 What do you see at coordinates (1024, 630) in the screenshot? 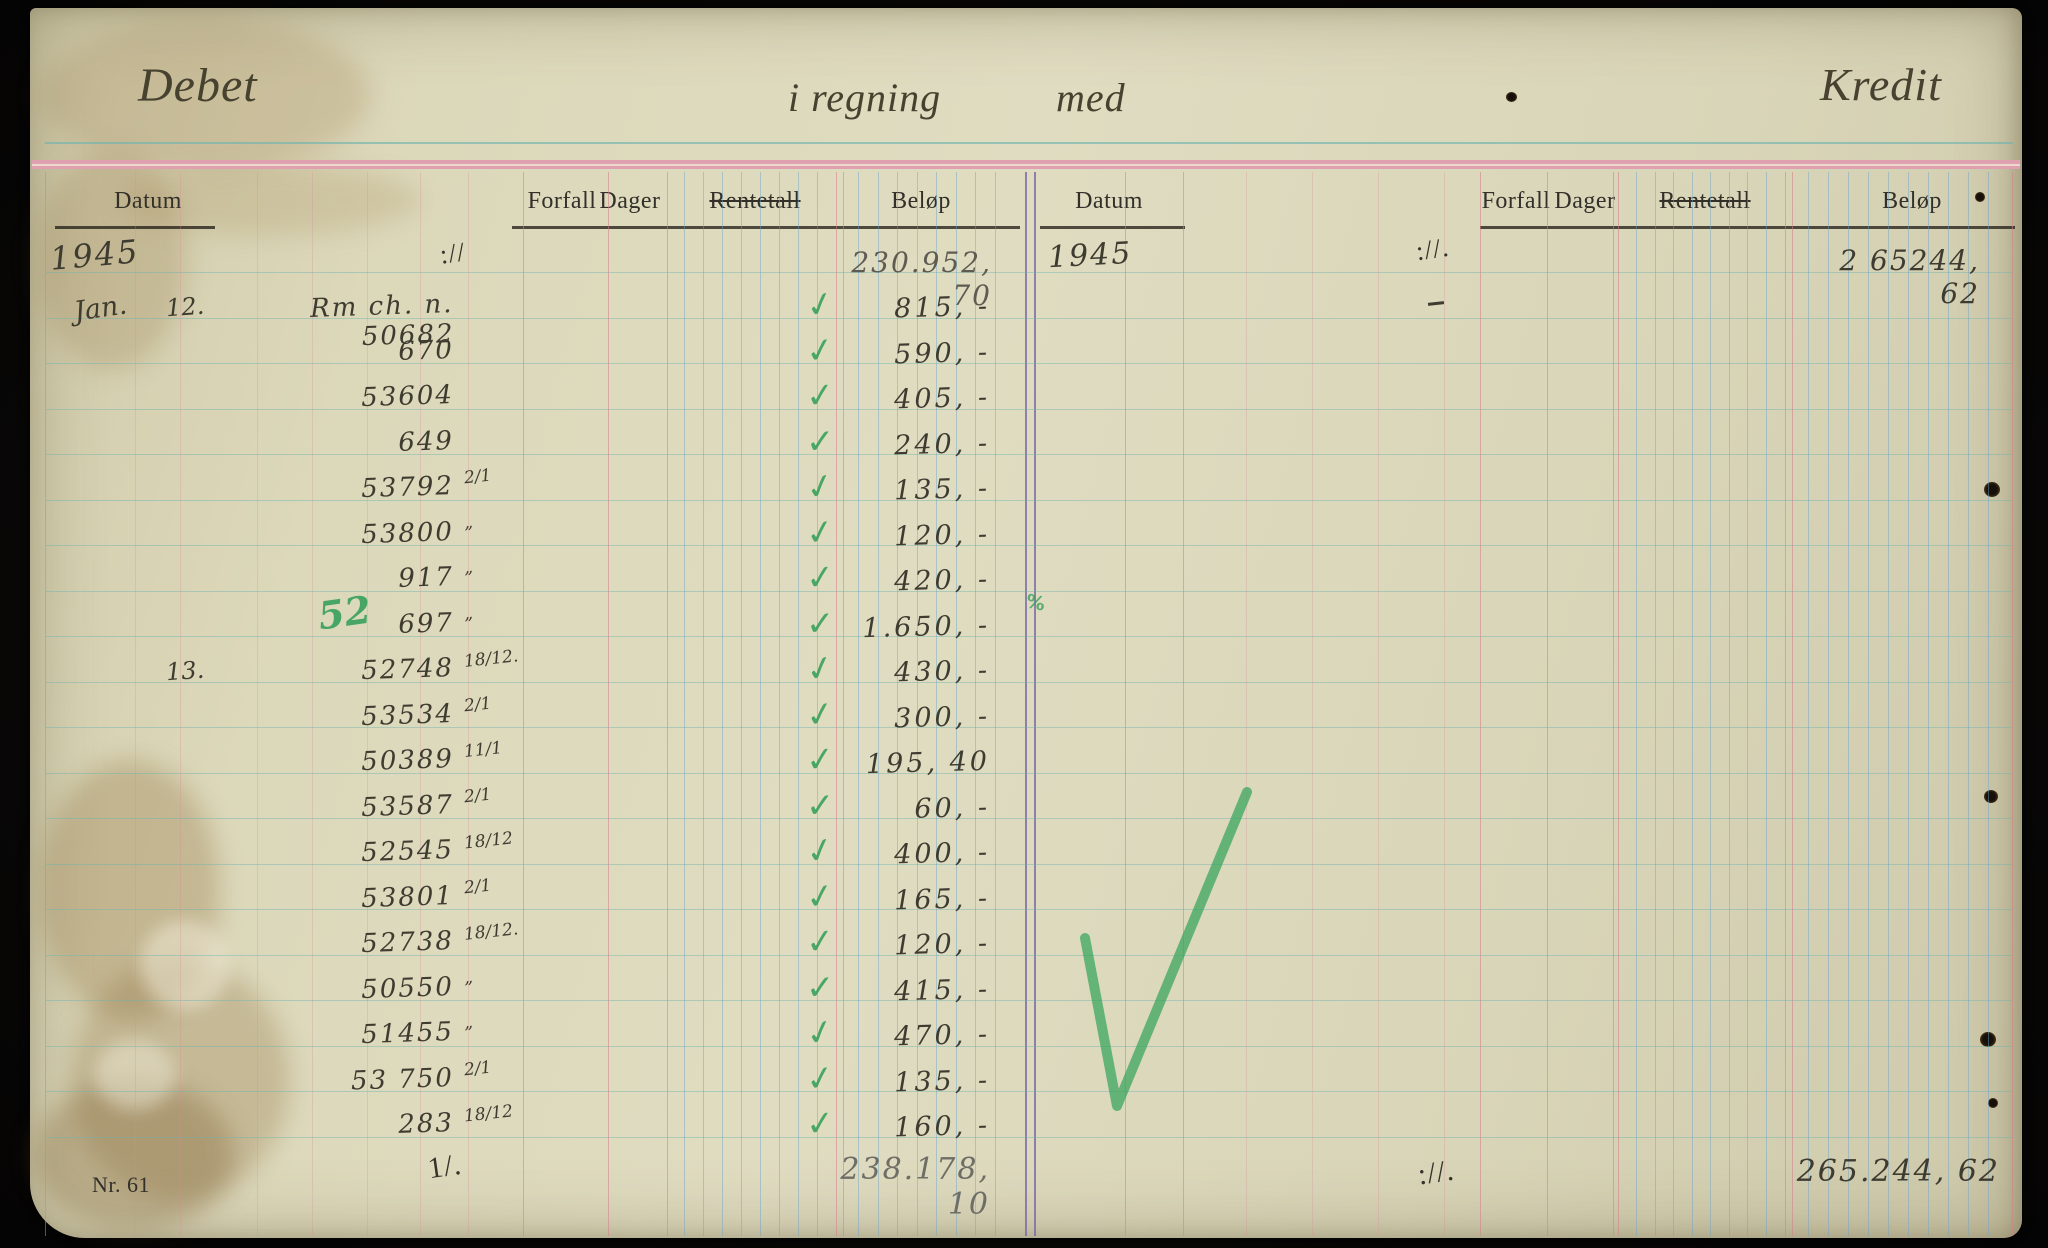
I see `ledger-row: 697 „ ✓ 1.650, -` at bounding box center [1024, 630].